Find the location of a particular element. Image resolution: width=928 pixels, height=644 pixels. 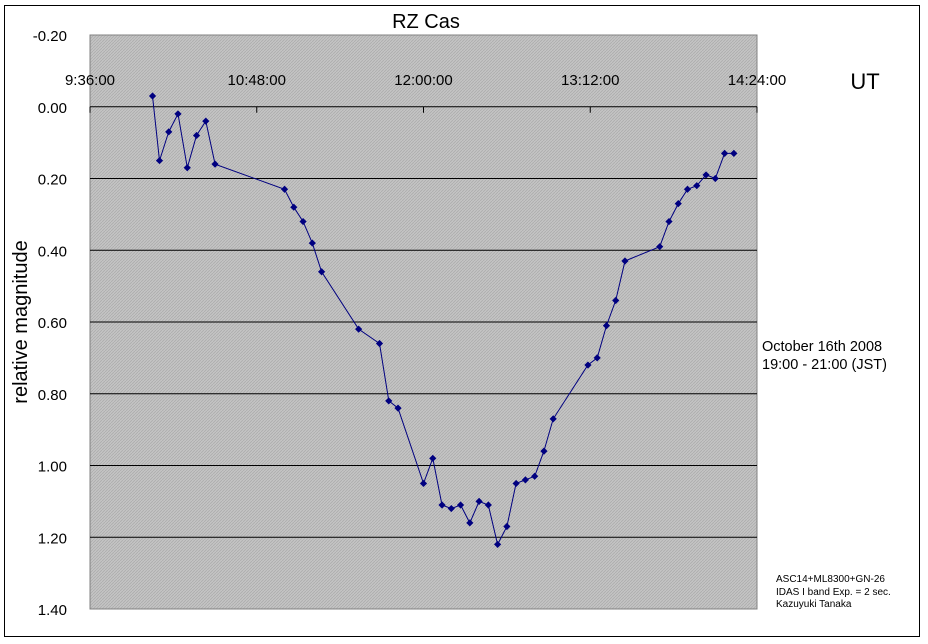

y-tick-label: 0.60 is located at coordinates (52, 323).